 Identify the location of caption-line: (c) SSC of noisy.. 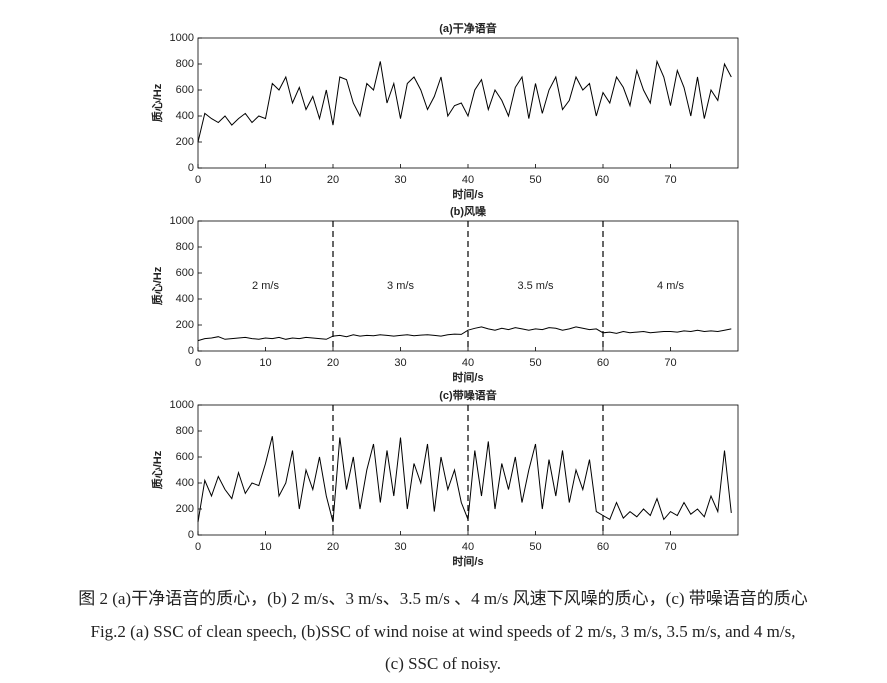
(443, 663).